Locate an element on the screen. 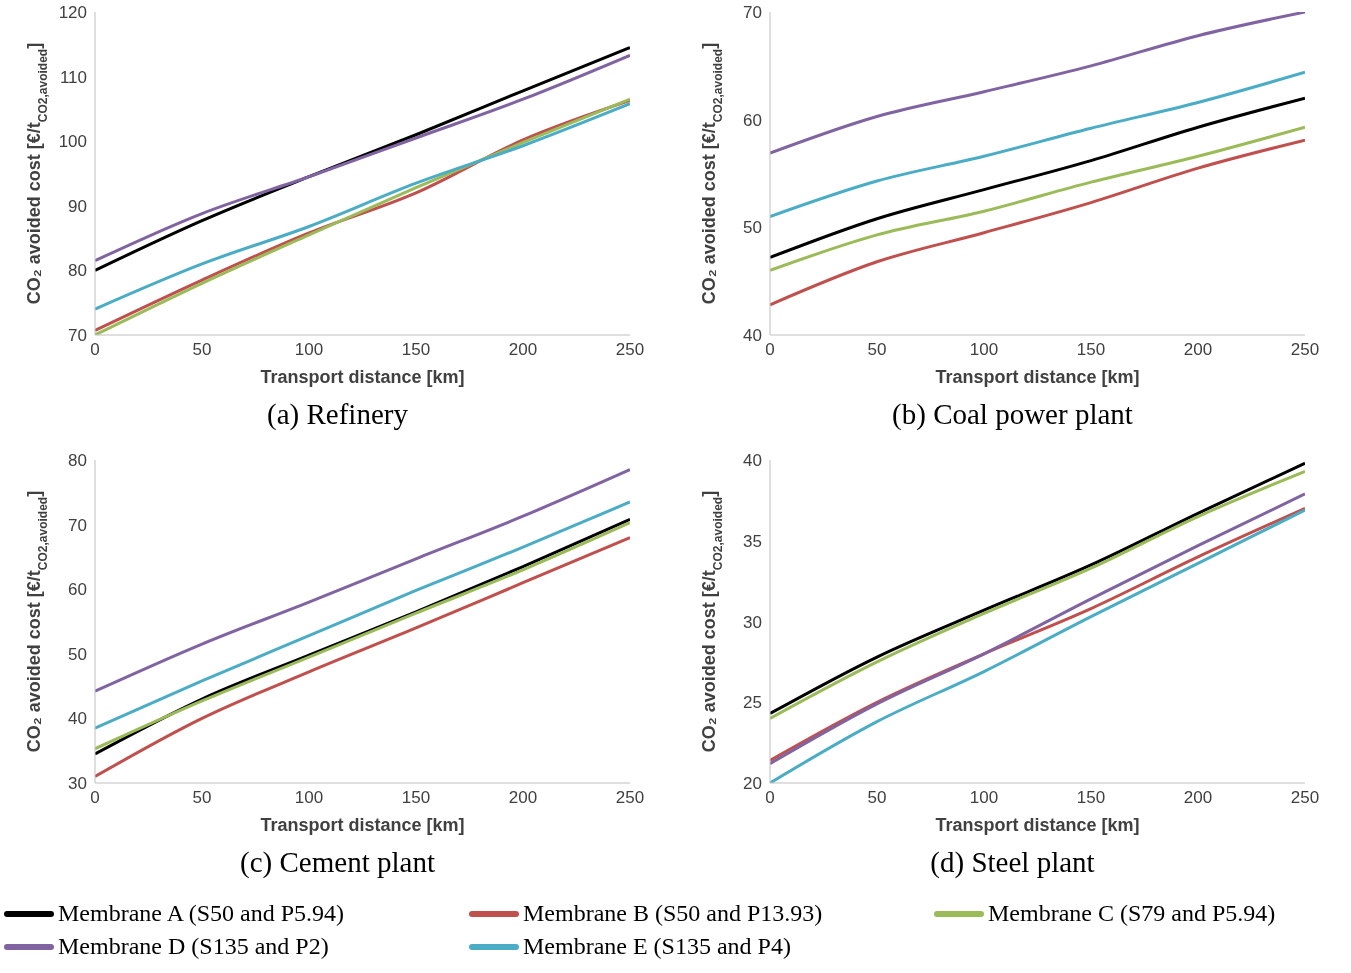 The image size is (1351, 973). text: (d) Steel plant is located at coordinates (1012, 862).